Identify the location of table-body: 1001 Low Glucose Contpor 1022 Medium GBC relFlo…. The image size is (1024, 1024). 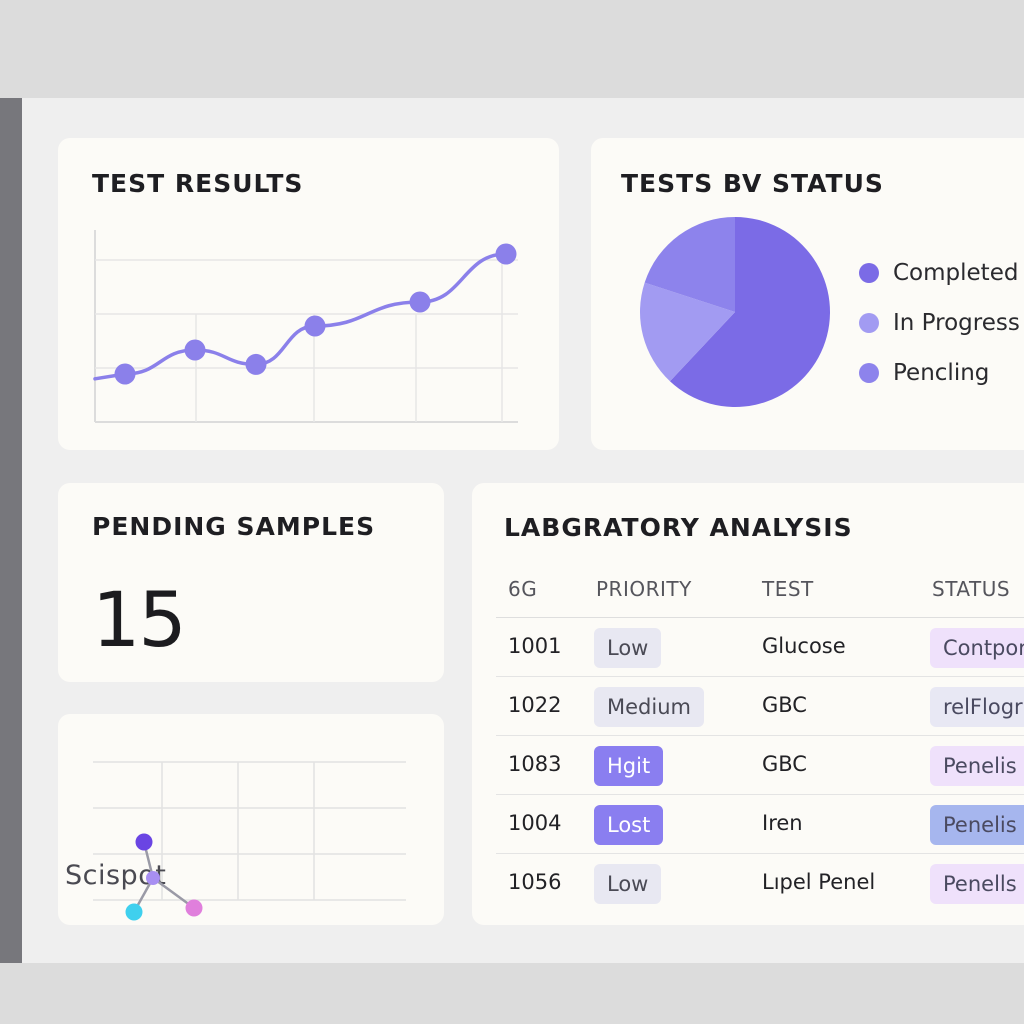
(760, 765).